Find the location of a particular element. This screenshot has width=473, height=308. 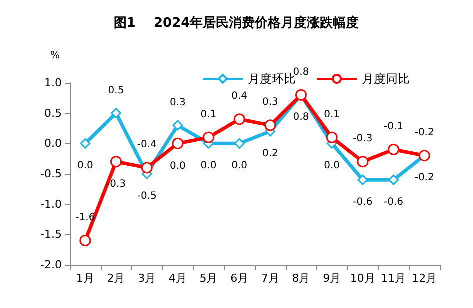

legend-label: 月度同比 is located at coordinates (386, 79).